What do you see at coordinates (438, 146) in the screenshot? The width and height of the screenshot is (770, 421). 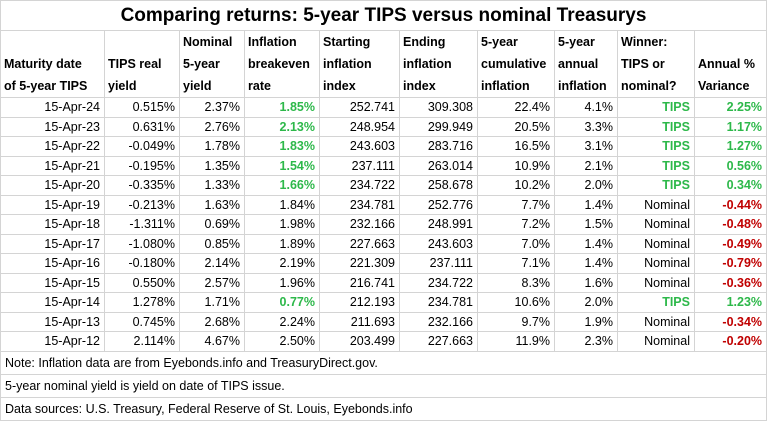 I see `cell: 283.716` at bounding box center [438, 146].